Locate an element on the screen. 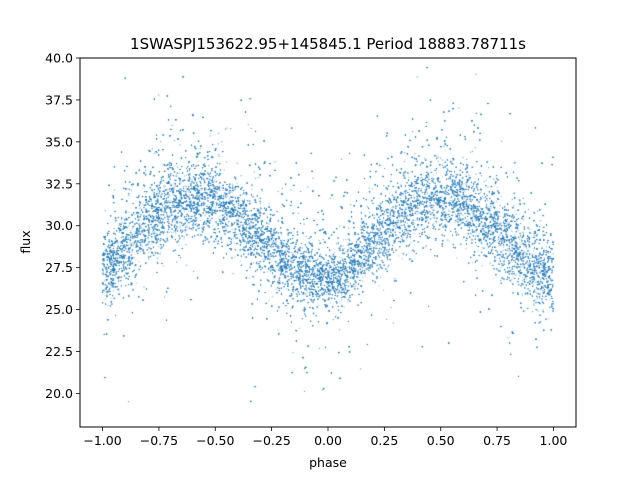  x-tick-label: 0.00 is located at coordinates (328, 440).